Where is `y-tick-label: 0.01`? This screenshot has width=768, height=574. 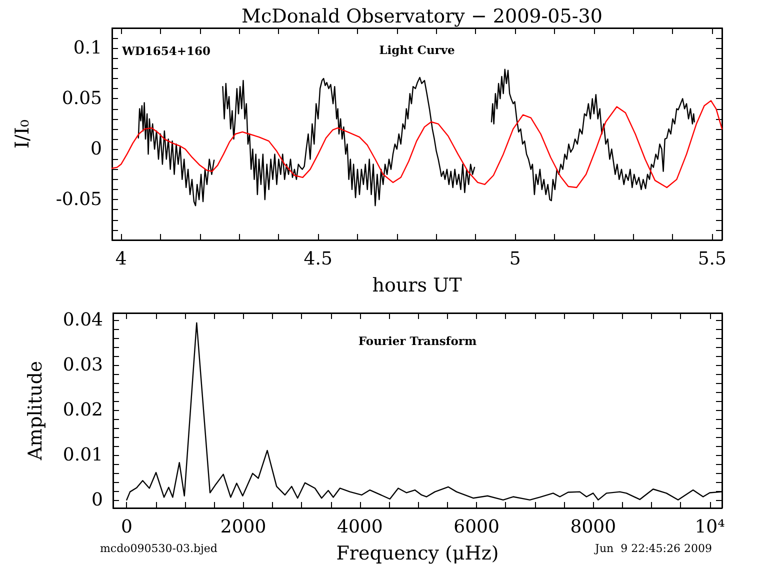 y-tick-label: 0.01 is located at coordinates (82, 455).